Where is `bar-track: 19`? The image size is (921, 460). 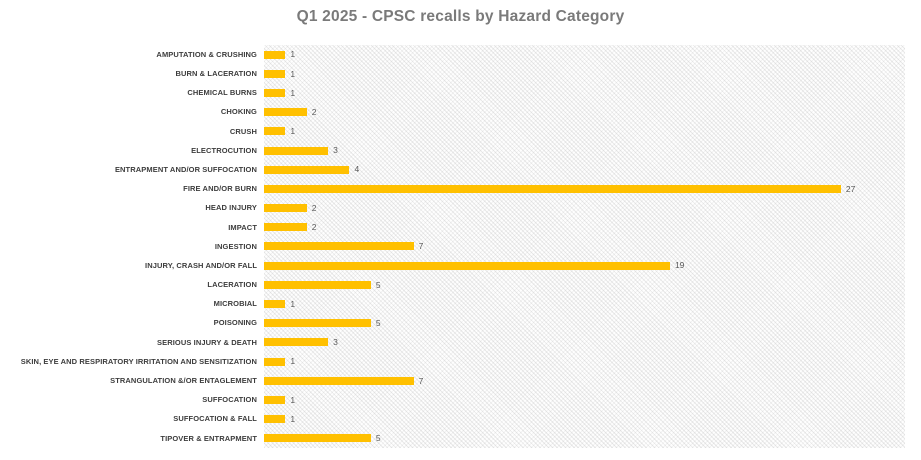 bar-track: 19 is located at coordinates (584, 265).